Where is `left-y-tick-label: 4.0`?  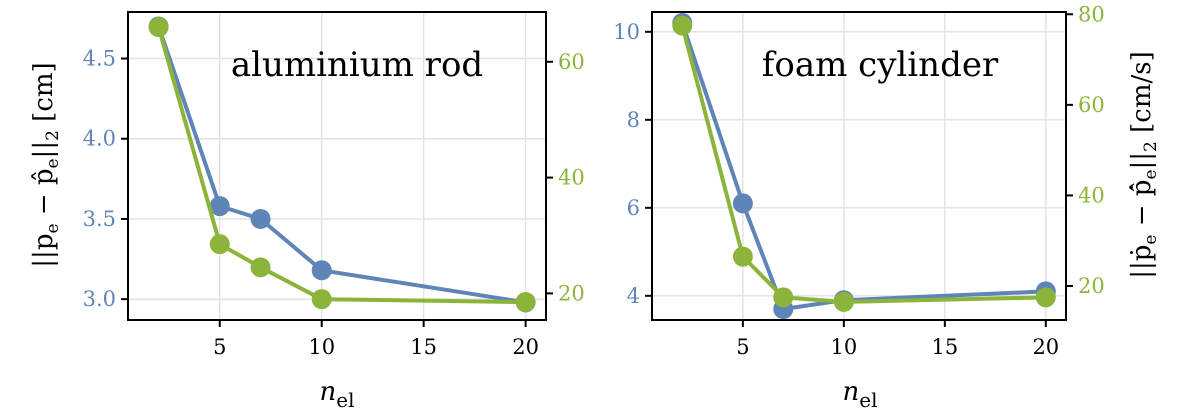
left-y-tick-label: 4.0 is located at coordinates (99, 139).